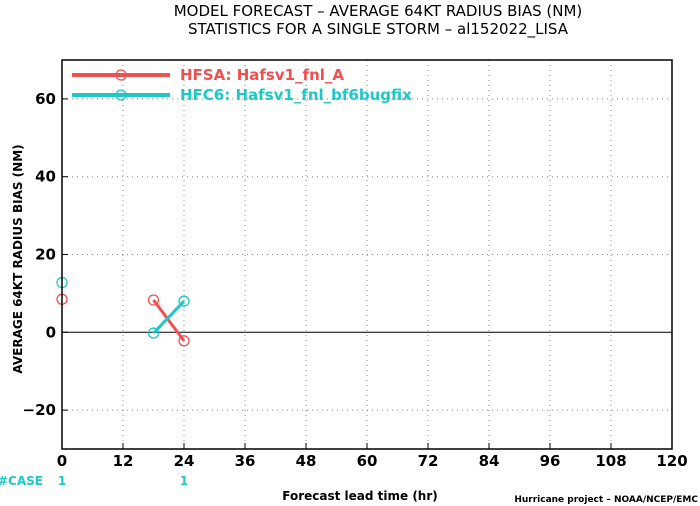 The width and height of the screenshot is (700, 506). What do you see at coordinates (184, 461) in the screenshot?
I see `x-tick-label: 24` at bounding box center [184, 461].